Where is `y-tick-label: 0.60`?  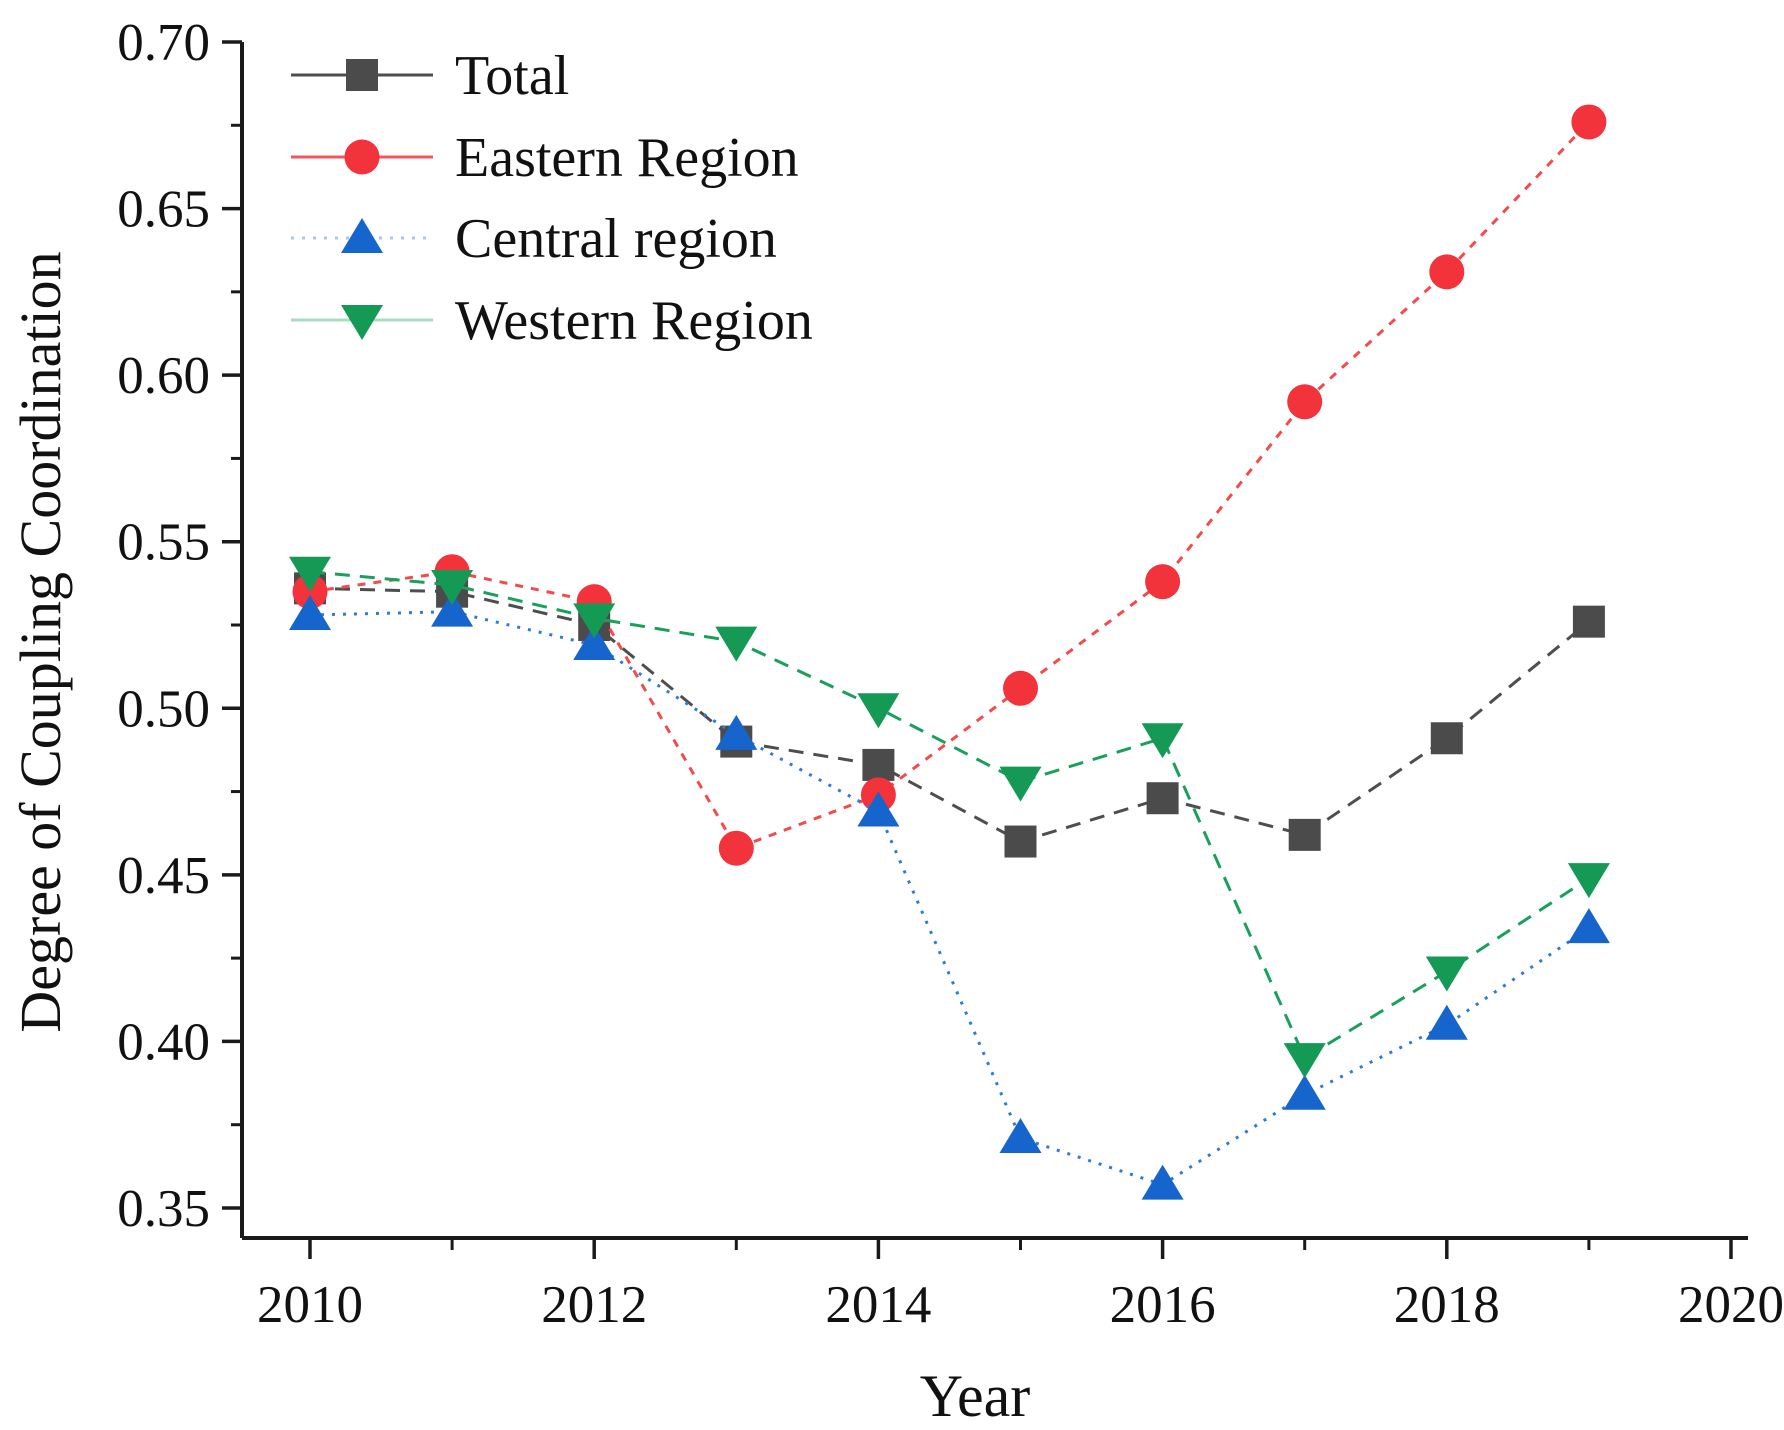
y-tick-label: 0.60 is located at coordinates (163, 376).